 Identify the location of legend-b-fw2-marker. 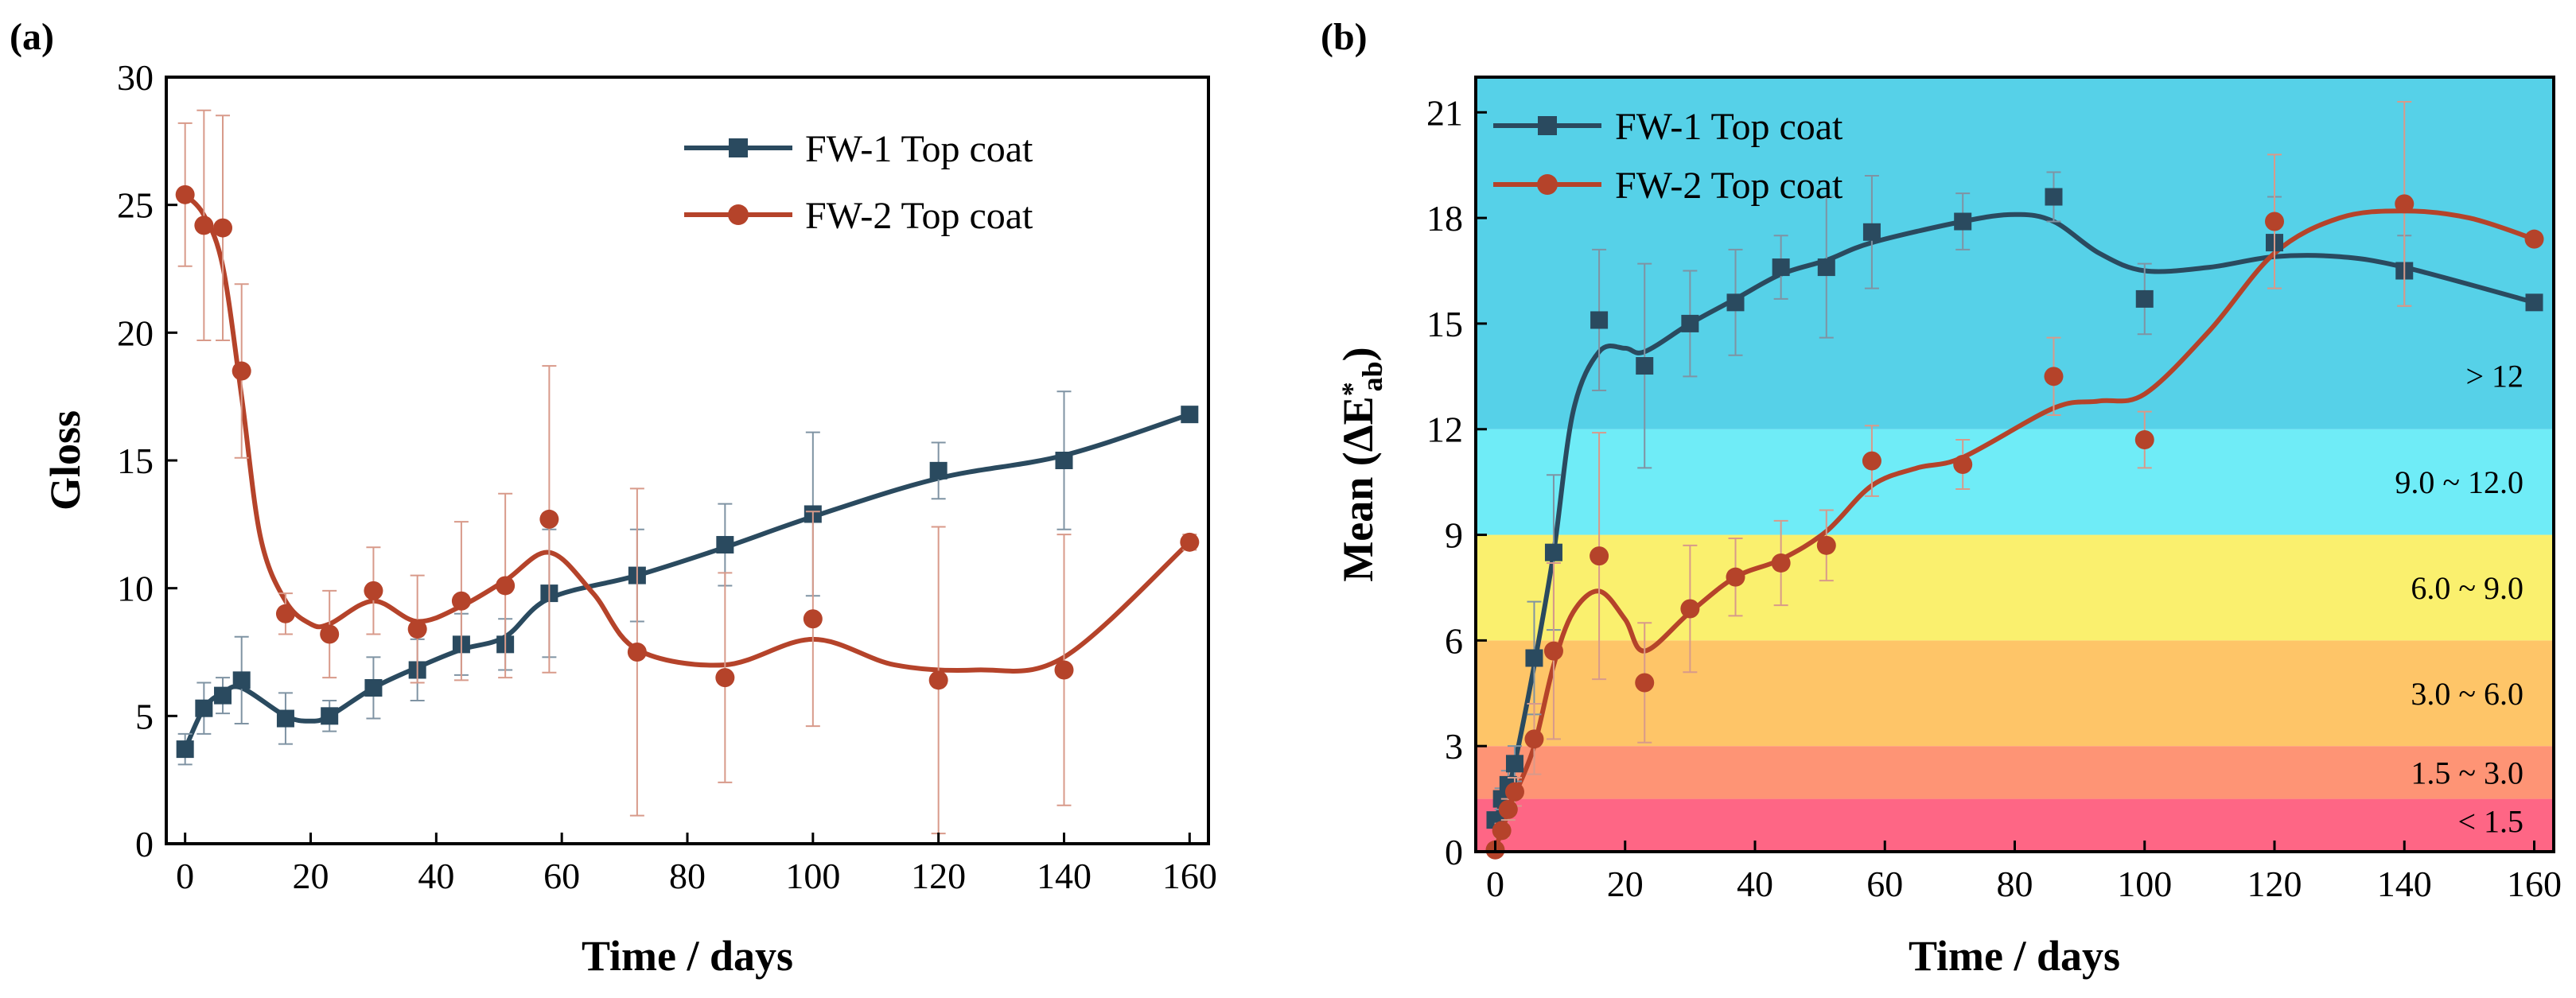
(1548, 185).